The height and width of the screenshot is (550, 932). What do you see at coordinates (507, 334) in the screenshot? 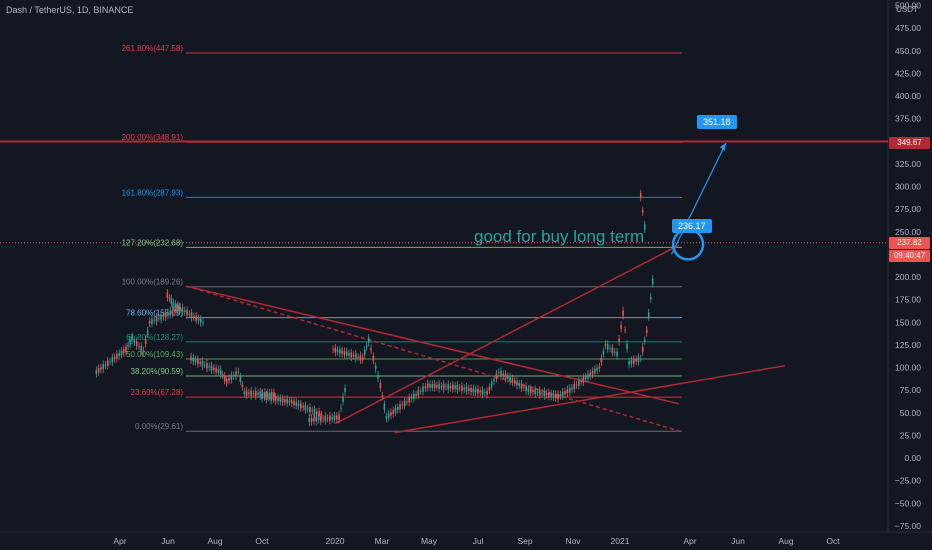
I see `rising-trendline` at bounding box center [507, 334].